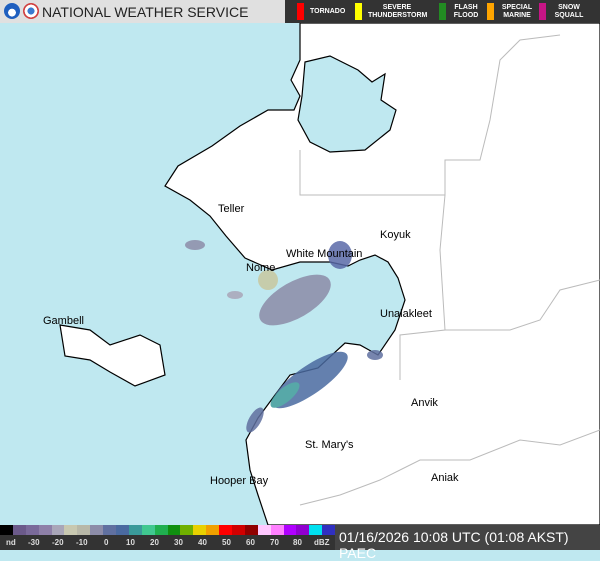 The image size is (600, 561). I want to click on radar-echoes, so click(284, 336).